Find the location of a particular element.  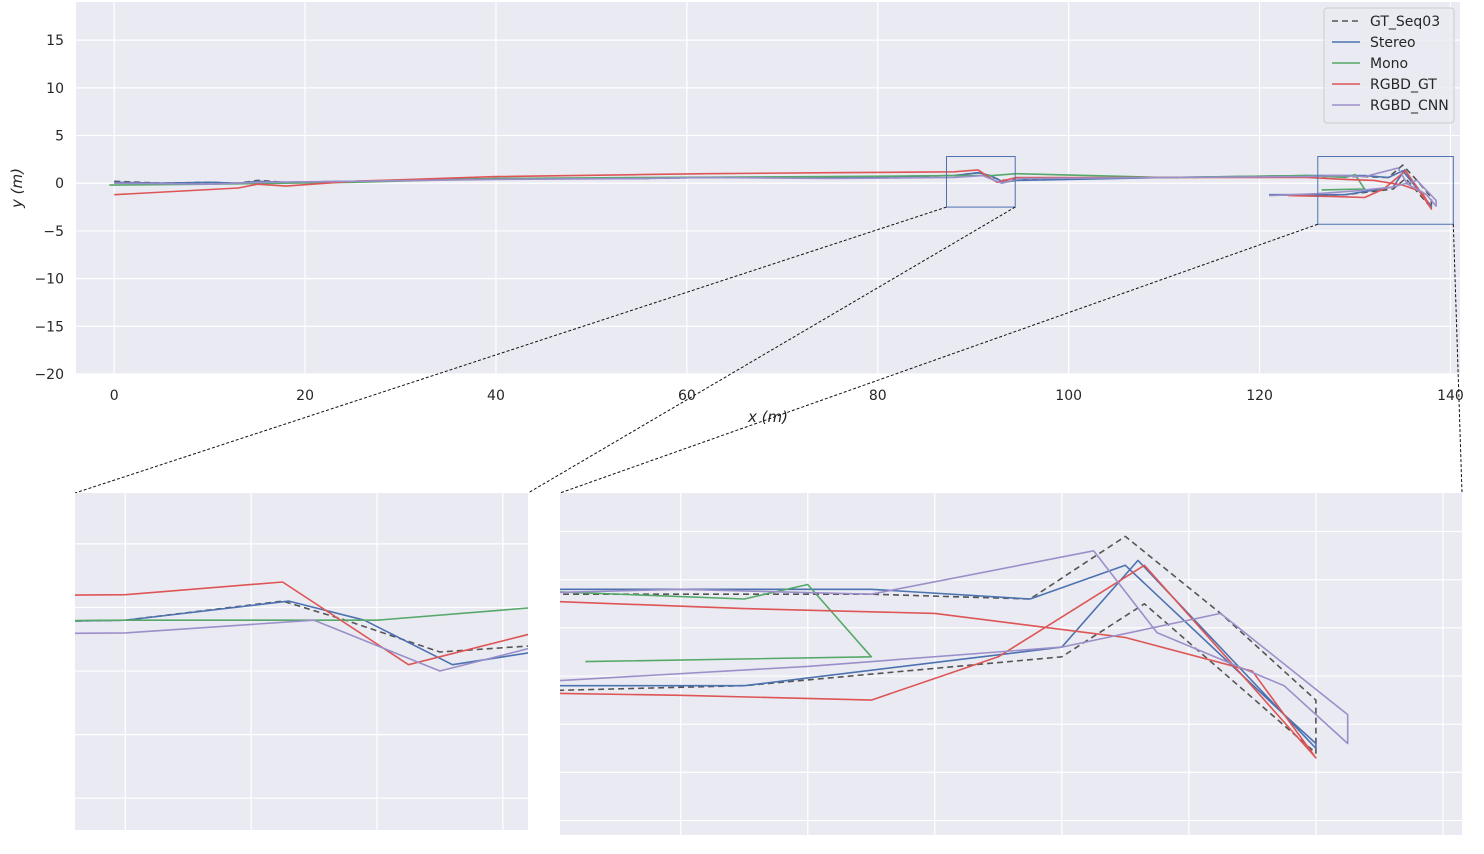

legend-label: Stereo is located at coordinates (1393, 43).